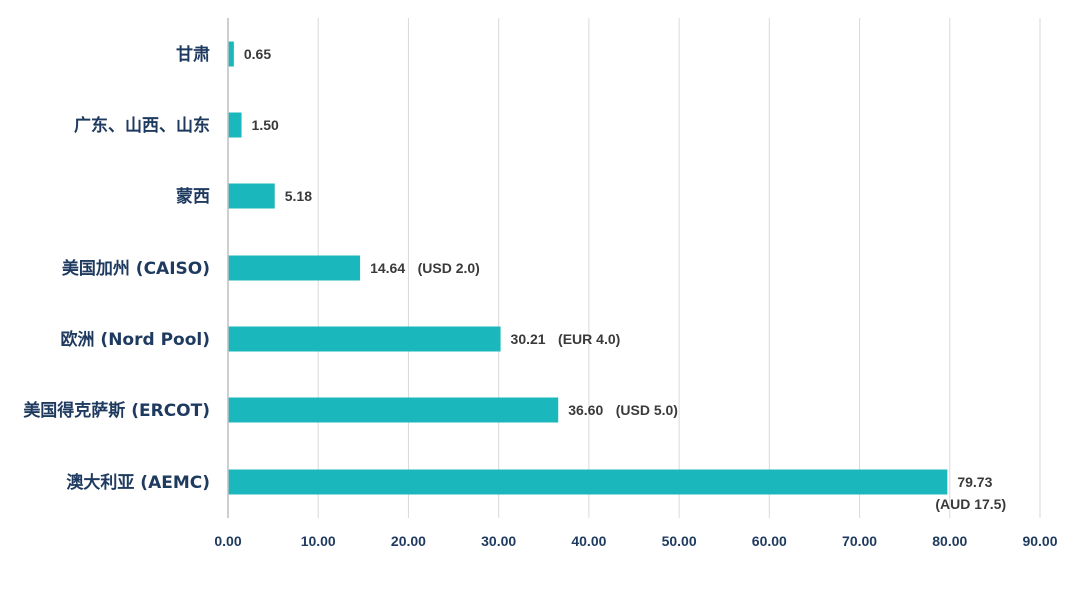 This screenshot has width=1080, height=607. I want to click on data-label: 5.18, so click(298, 196).